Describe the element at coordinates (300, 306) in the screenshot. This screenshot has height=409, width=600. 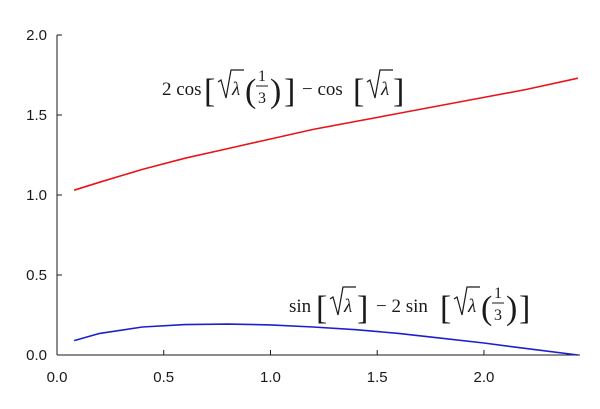
I see `blue-formula-sin: sin` at that location.